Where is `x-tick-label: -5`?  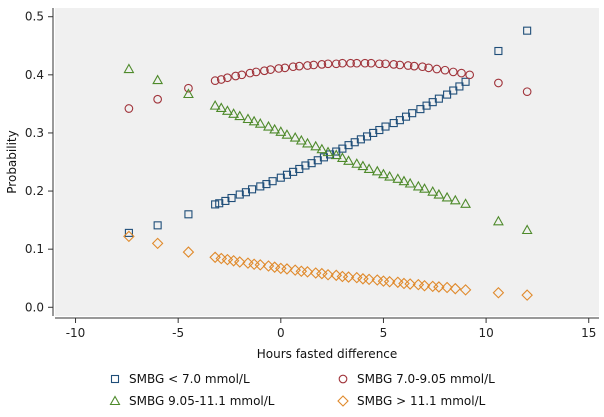
x-tick-label: -5 is located at coordinates (178, 333).